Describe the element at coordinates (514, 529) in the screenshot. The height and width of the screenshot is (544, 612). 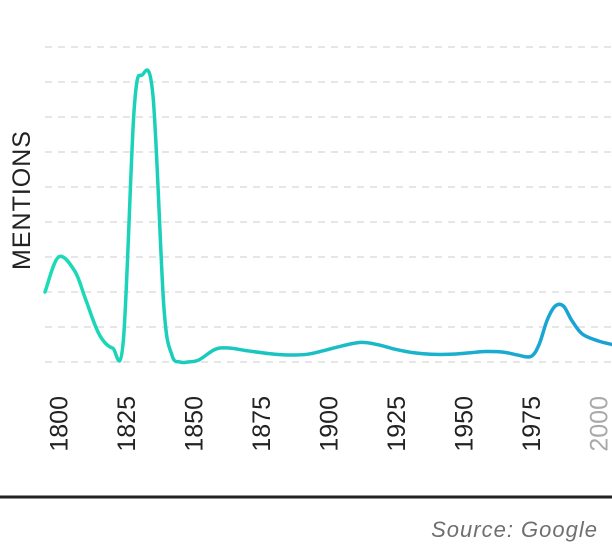
I see `source-credit: Source: Google` at that location.